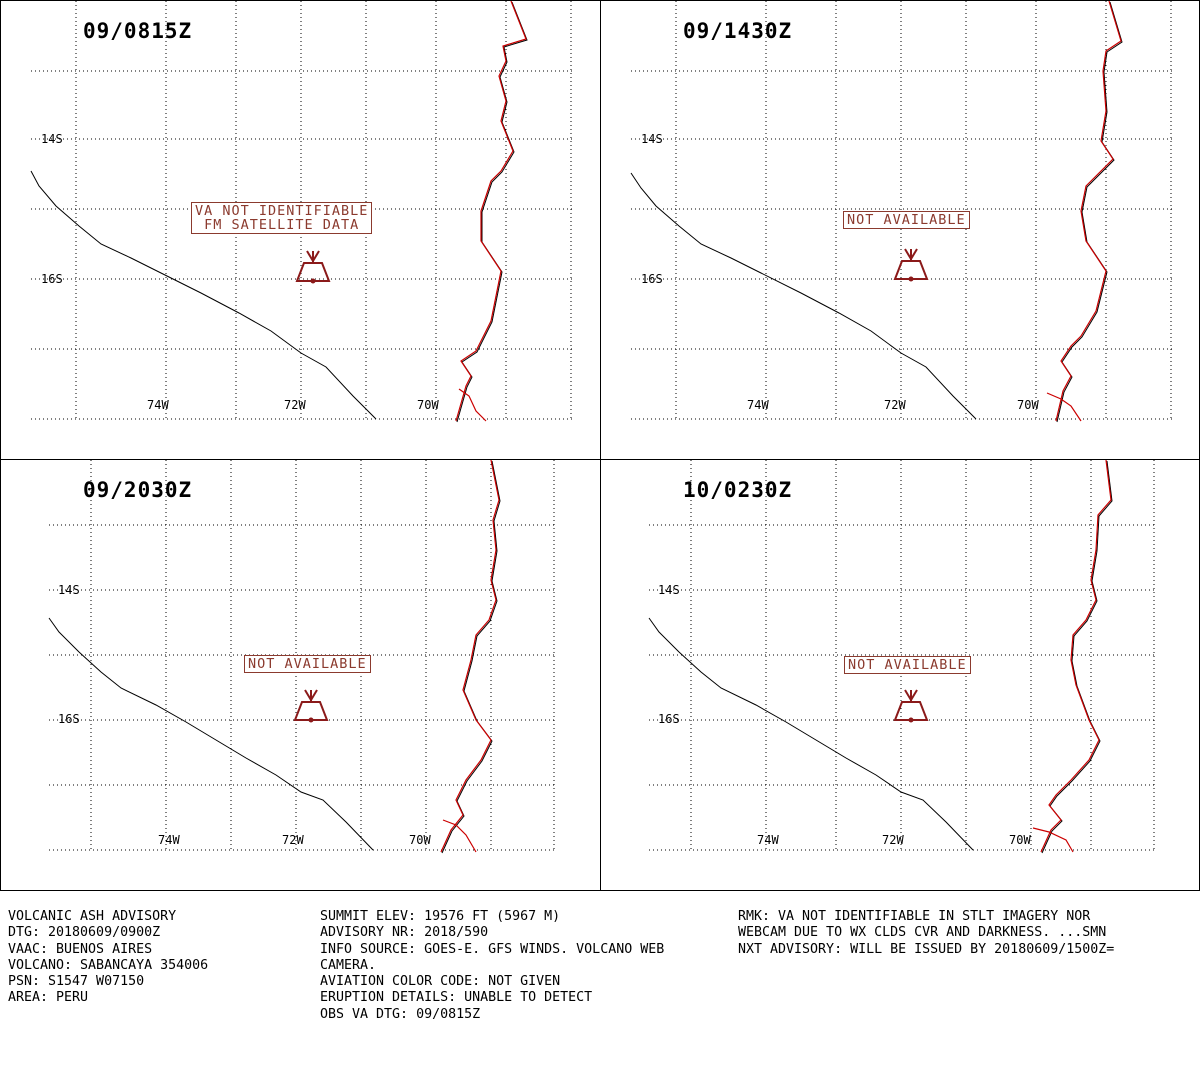 This screenshot has width=1200, height=1080. What do you see at coordinates (48, 998) in the screenshot?
I see `advisory-line: AREA: PERU` at bounding box center [48, 998].